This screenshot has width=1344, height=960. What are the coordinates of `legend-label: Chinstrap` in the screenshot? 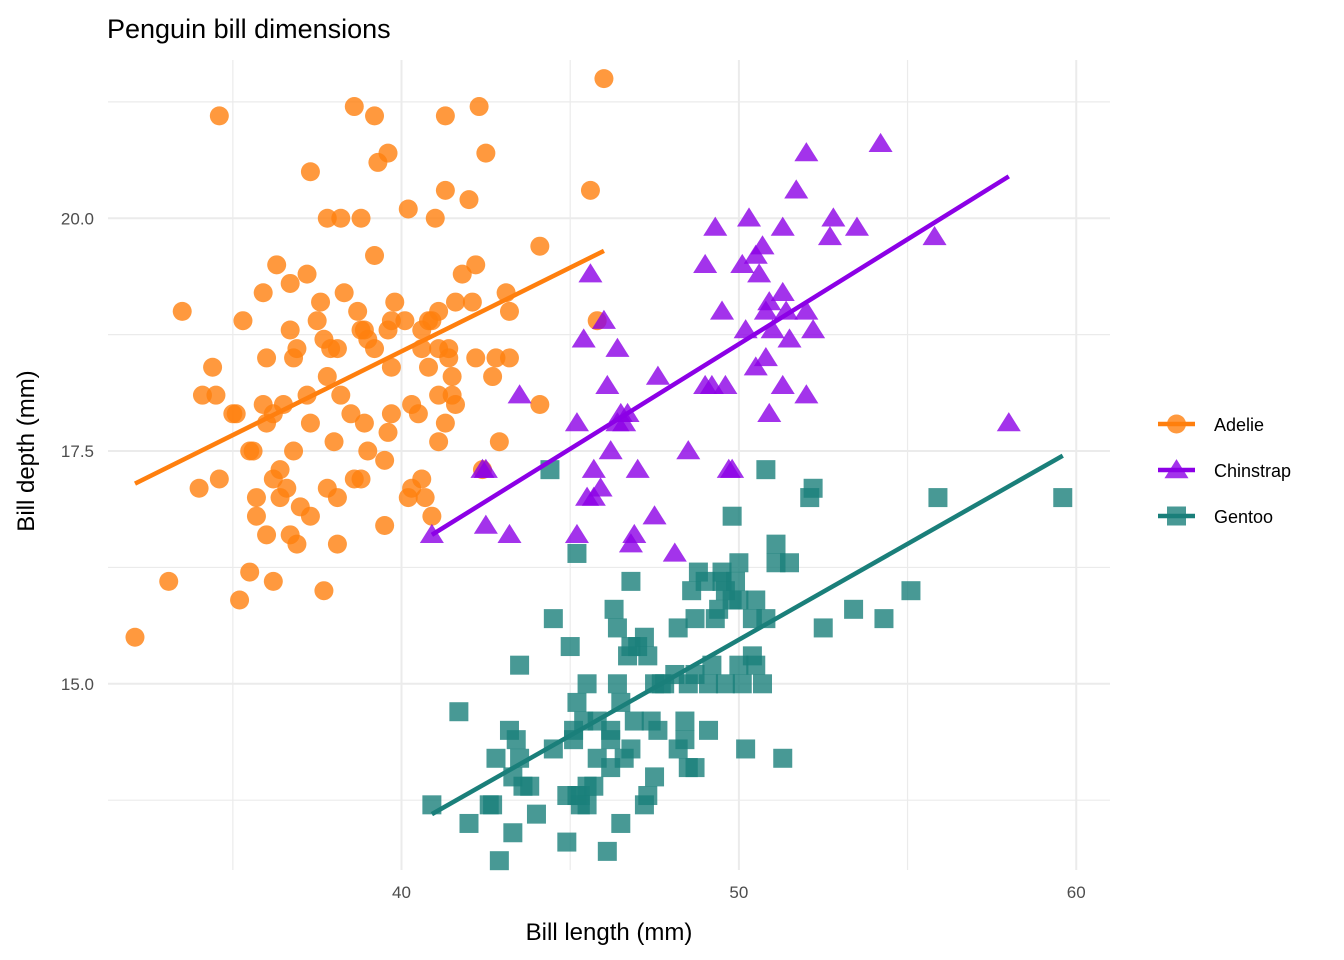 It's located at (1252, 471).